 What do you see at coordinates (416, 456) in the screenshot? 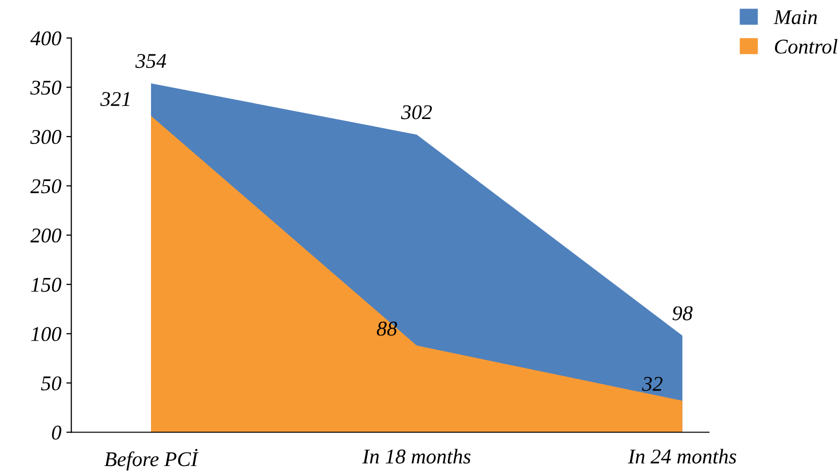
I see `x-tick-label: In 18 months` at bounding box center [416, 456].